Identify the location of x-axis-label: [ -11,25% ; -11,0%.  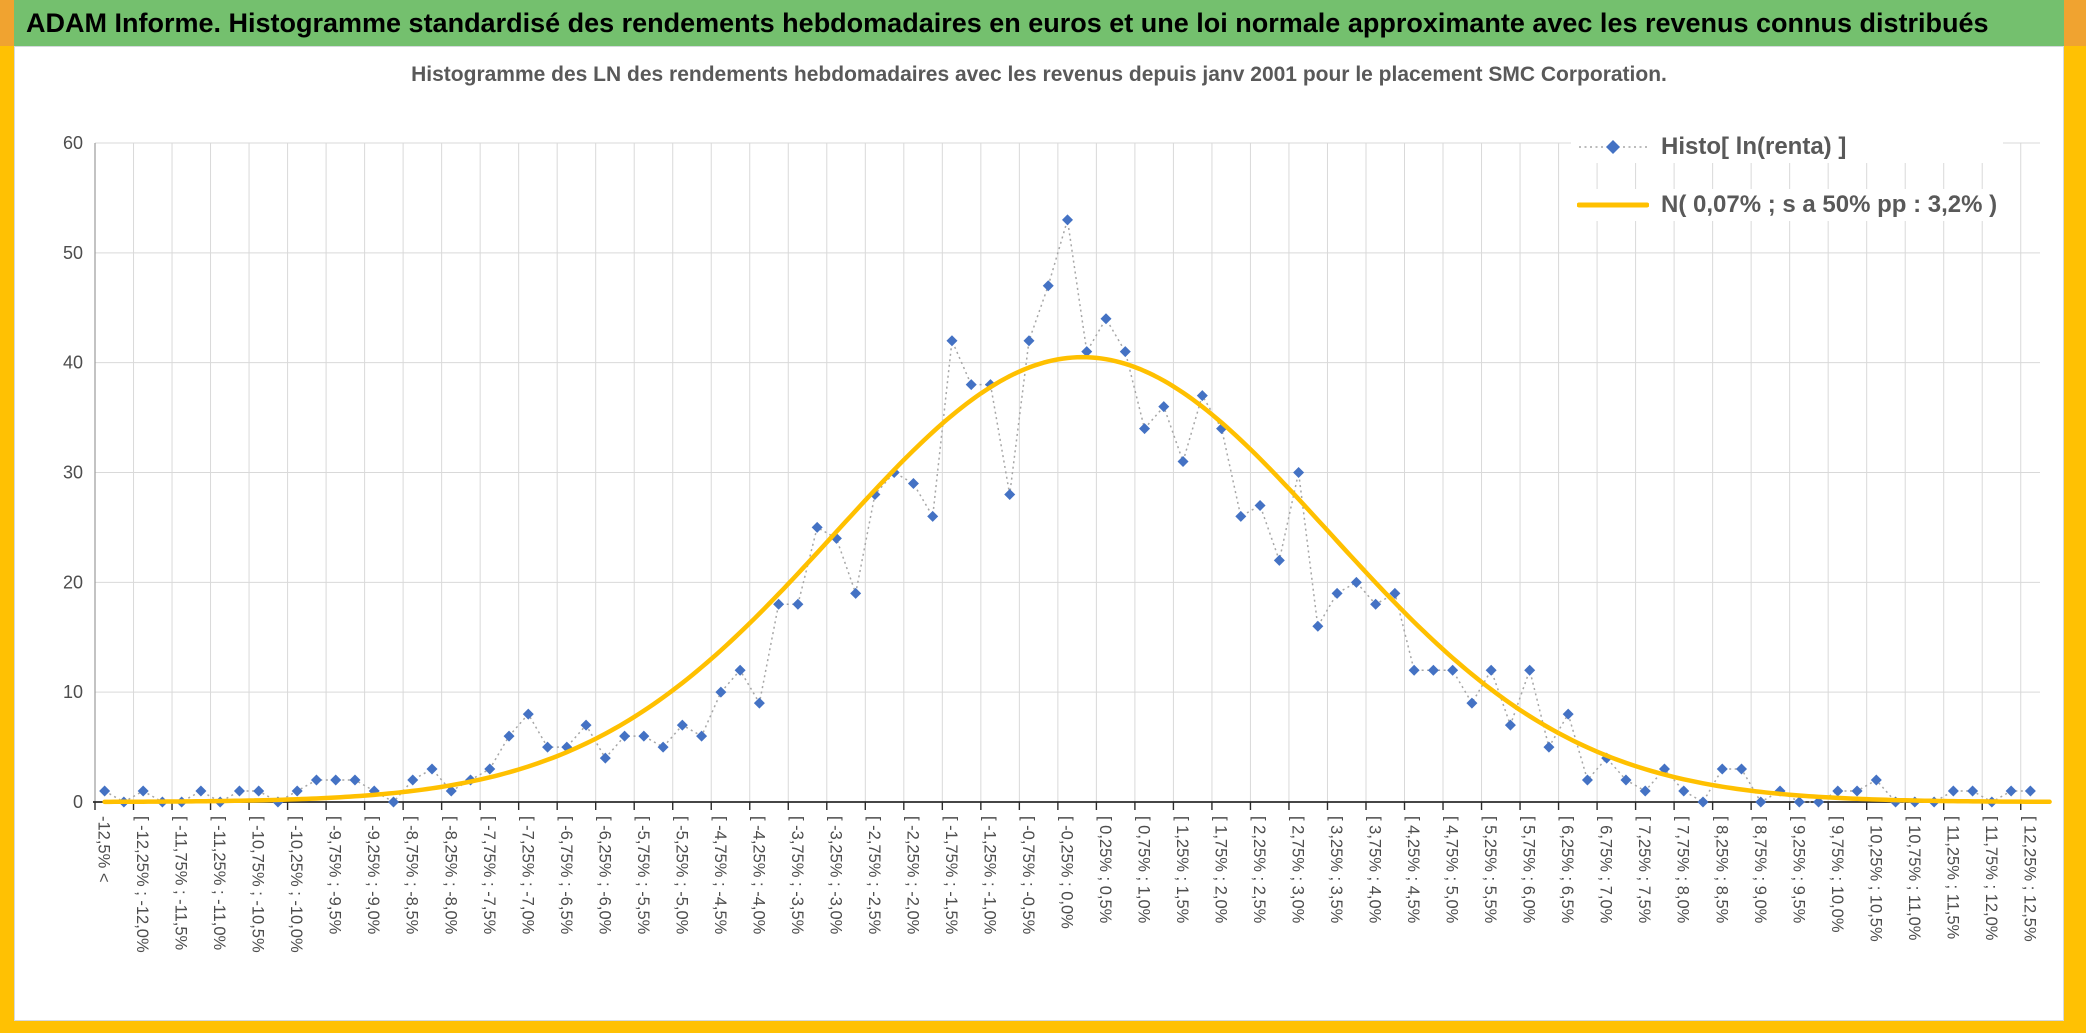
(219, 883).